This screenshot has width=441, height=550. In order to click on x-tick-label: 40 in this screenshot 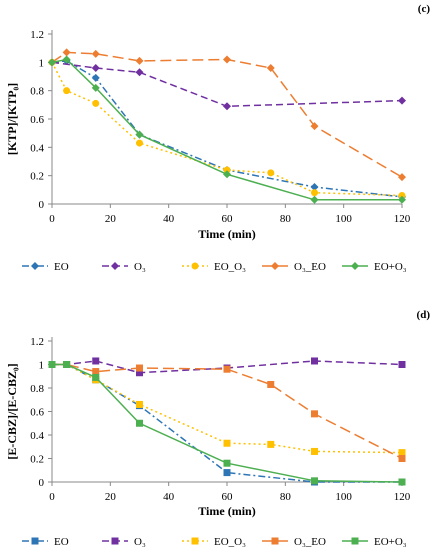, I will do `click(169, 219)`.